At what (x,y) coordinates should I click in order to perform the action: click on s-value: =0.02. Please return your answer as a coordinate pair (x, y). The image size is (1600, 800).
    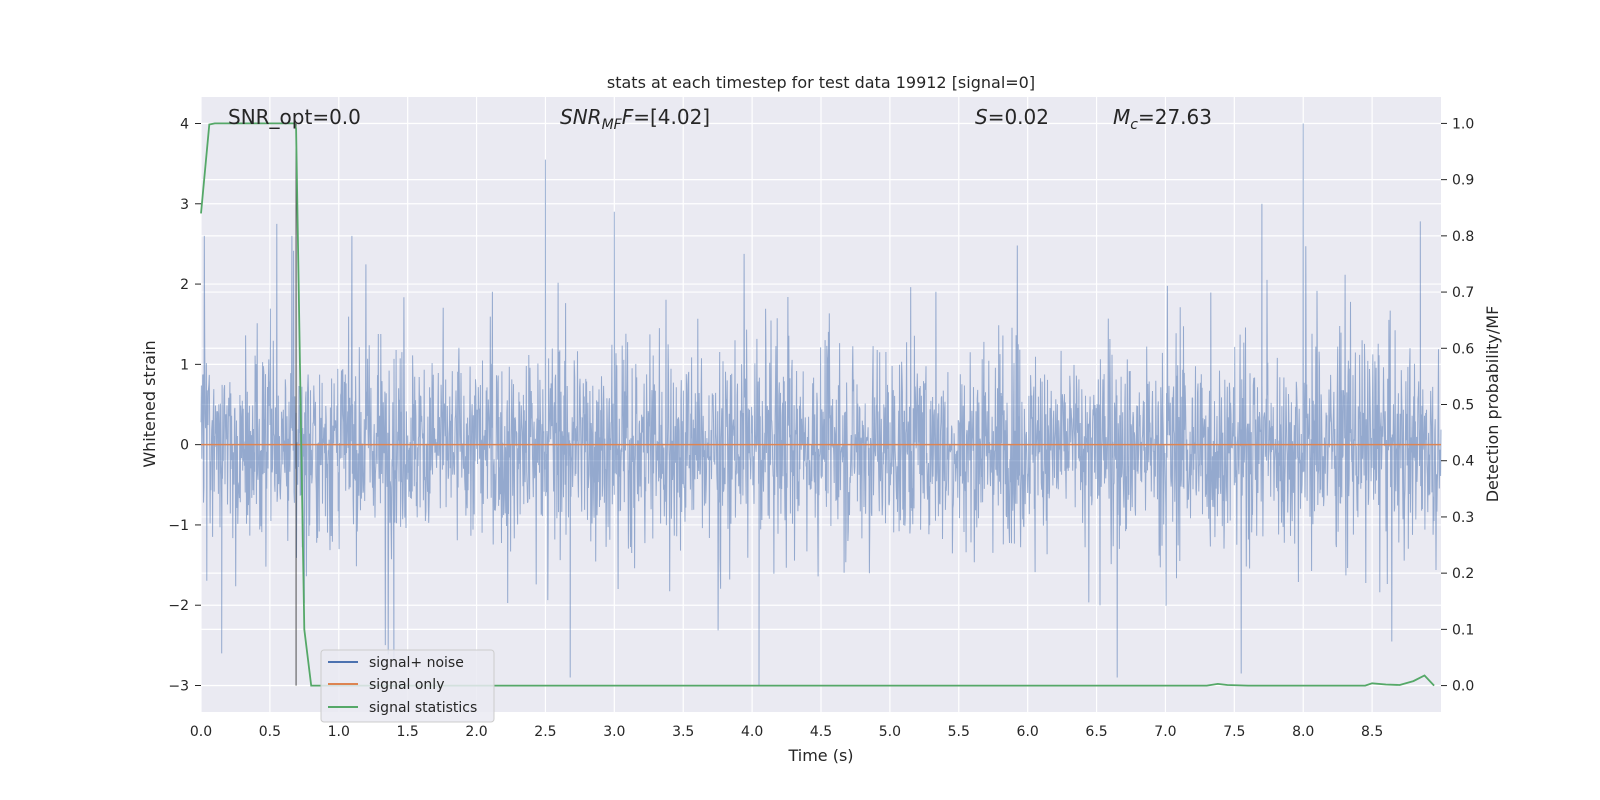
    Looking at the image, I should click on (1018, 117).